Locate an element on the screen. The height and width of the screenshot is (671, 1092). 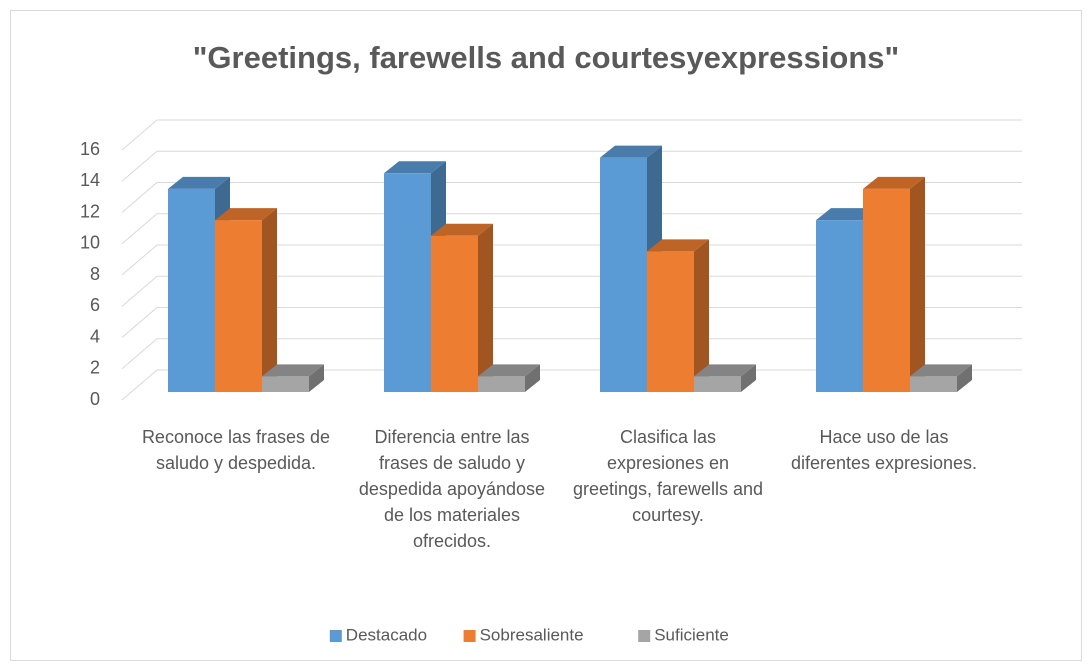
y-tick-label: 16 is located at coordinates (90, 149).